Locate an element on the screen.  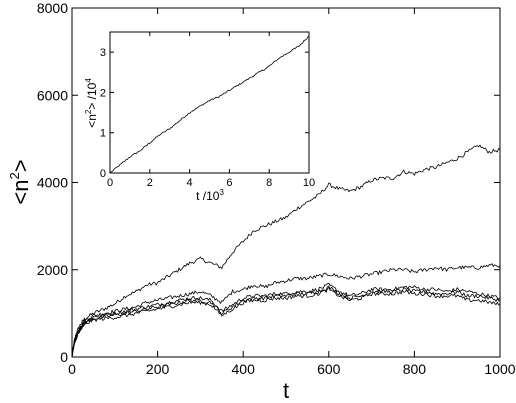
inset-plot-frame is located at coordinates (209, 102).